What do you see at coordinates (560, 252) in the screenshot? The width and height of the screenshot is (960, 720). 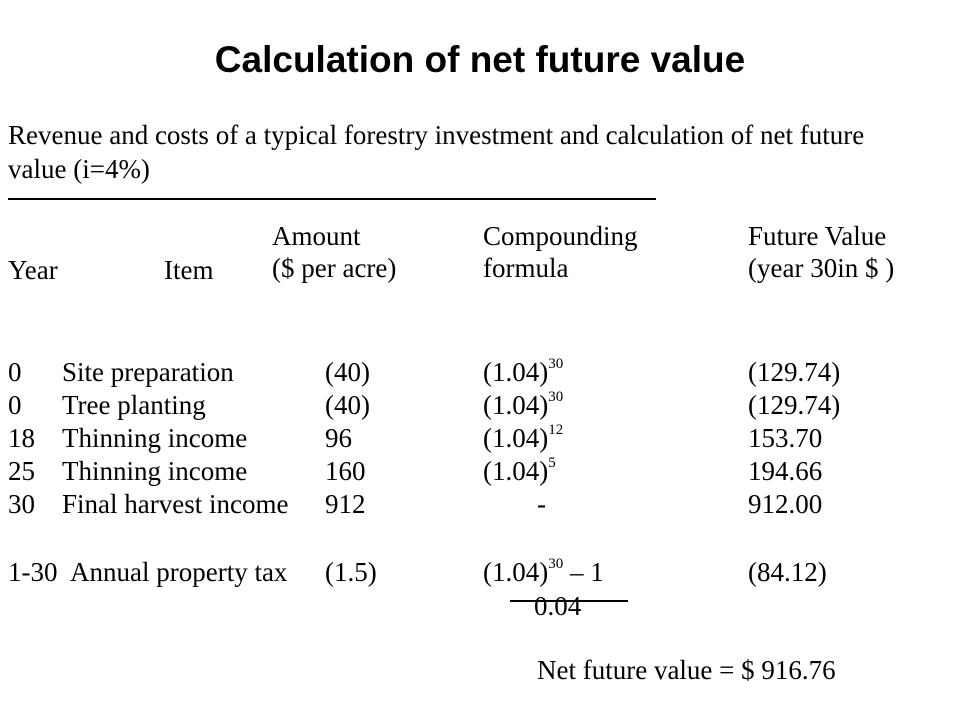 I see `header-formula: Compounding formula` at bounding box center [560, 252].